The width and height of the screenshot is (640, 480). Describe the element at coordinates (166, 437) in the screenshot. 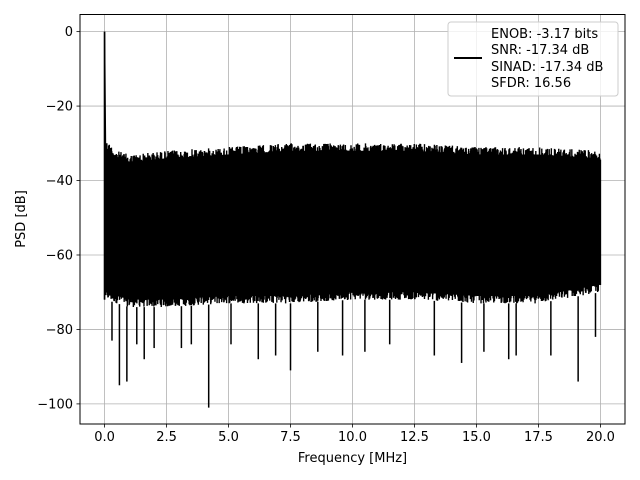

I see `x-tick-label: 2.5` at that location.